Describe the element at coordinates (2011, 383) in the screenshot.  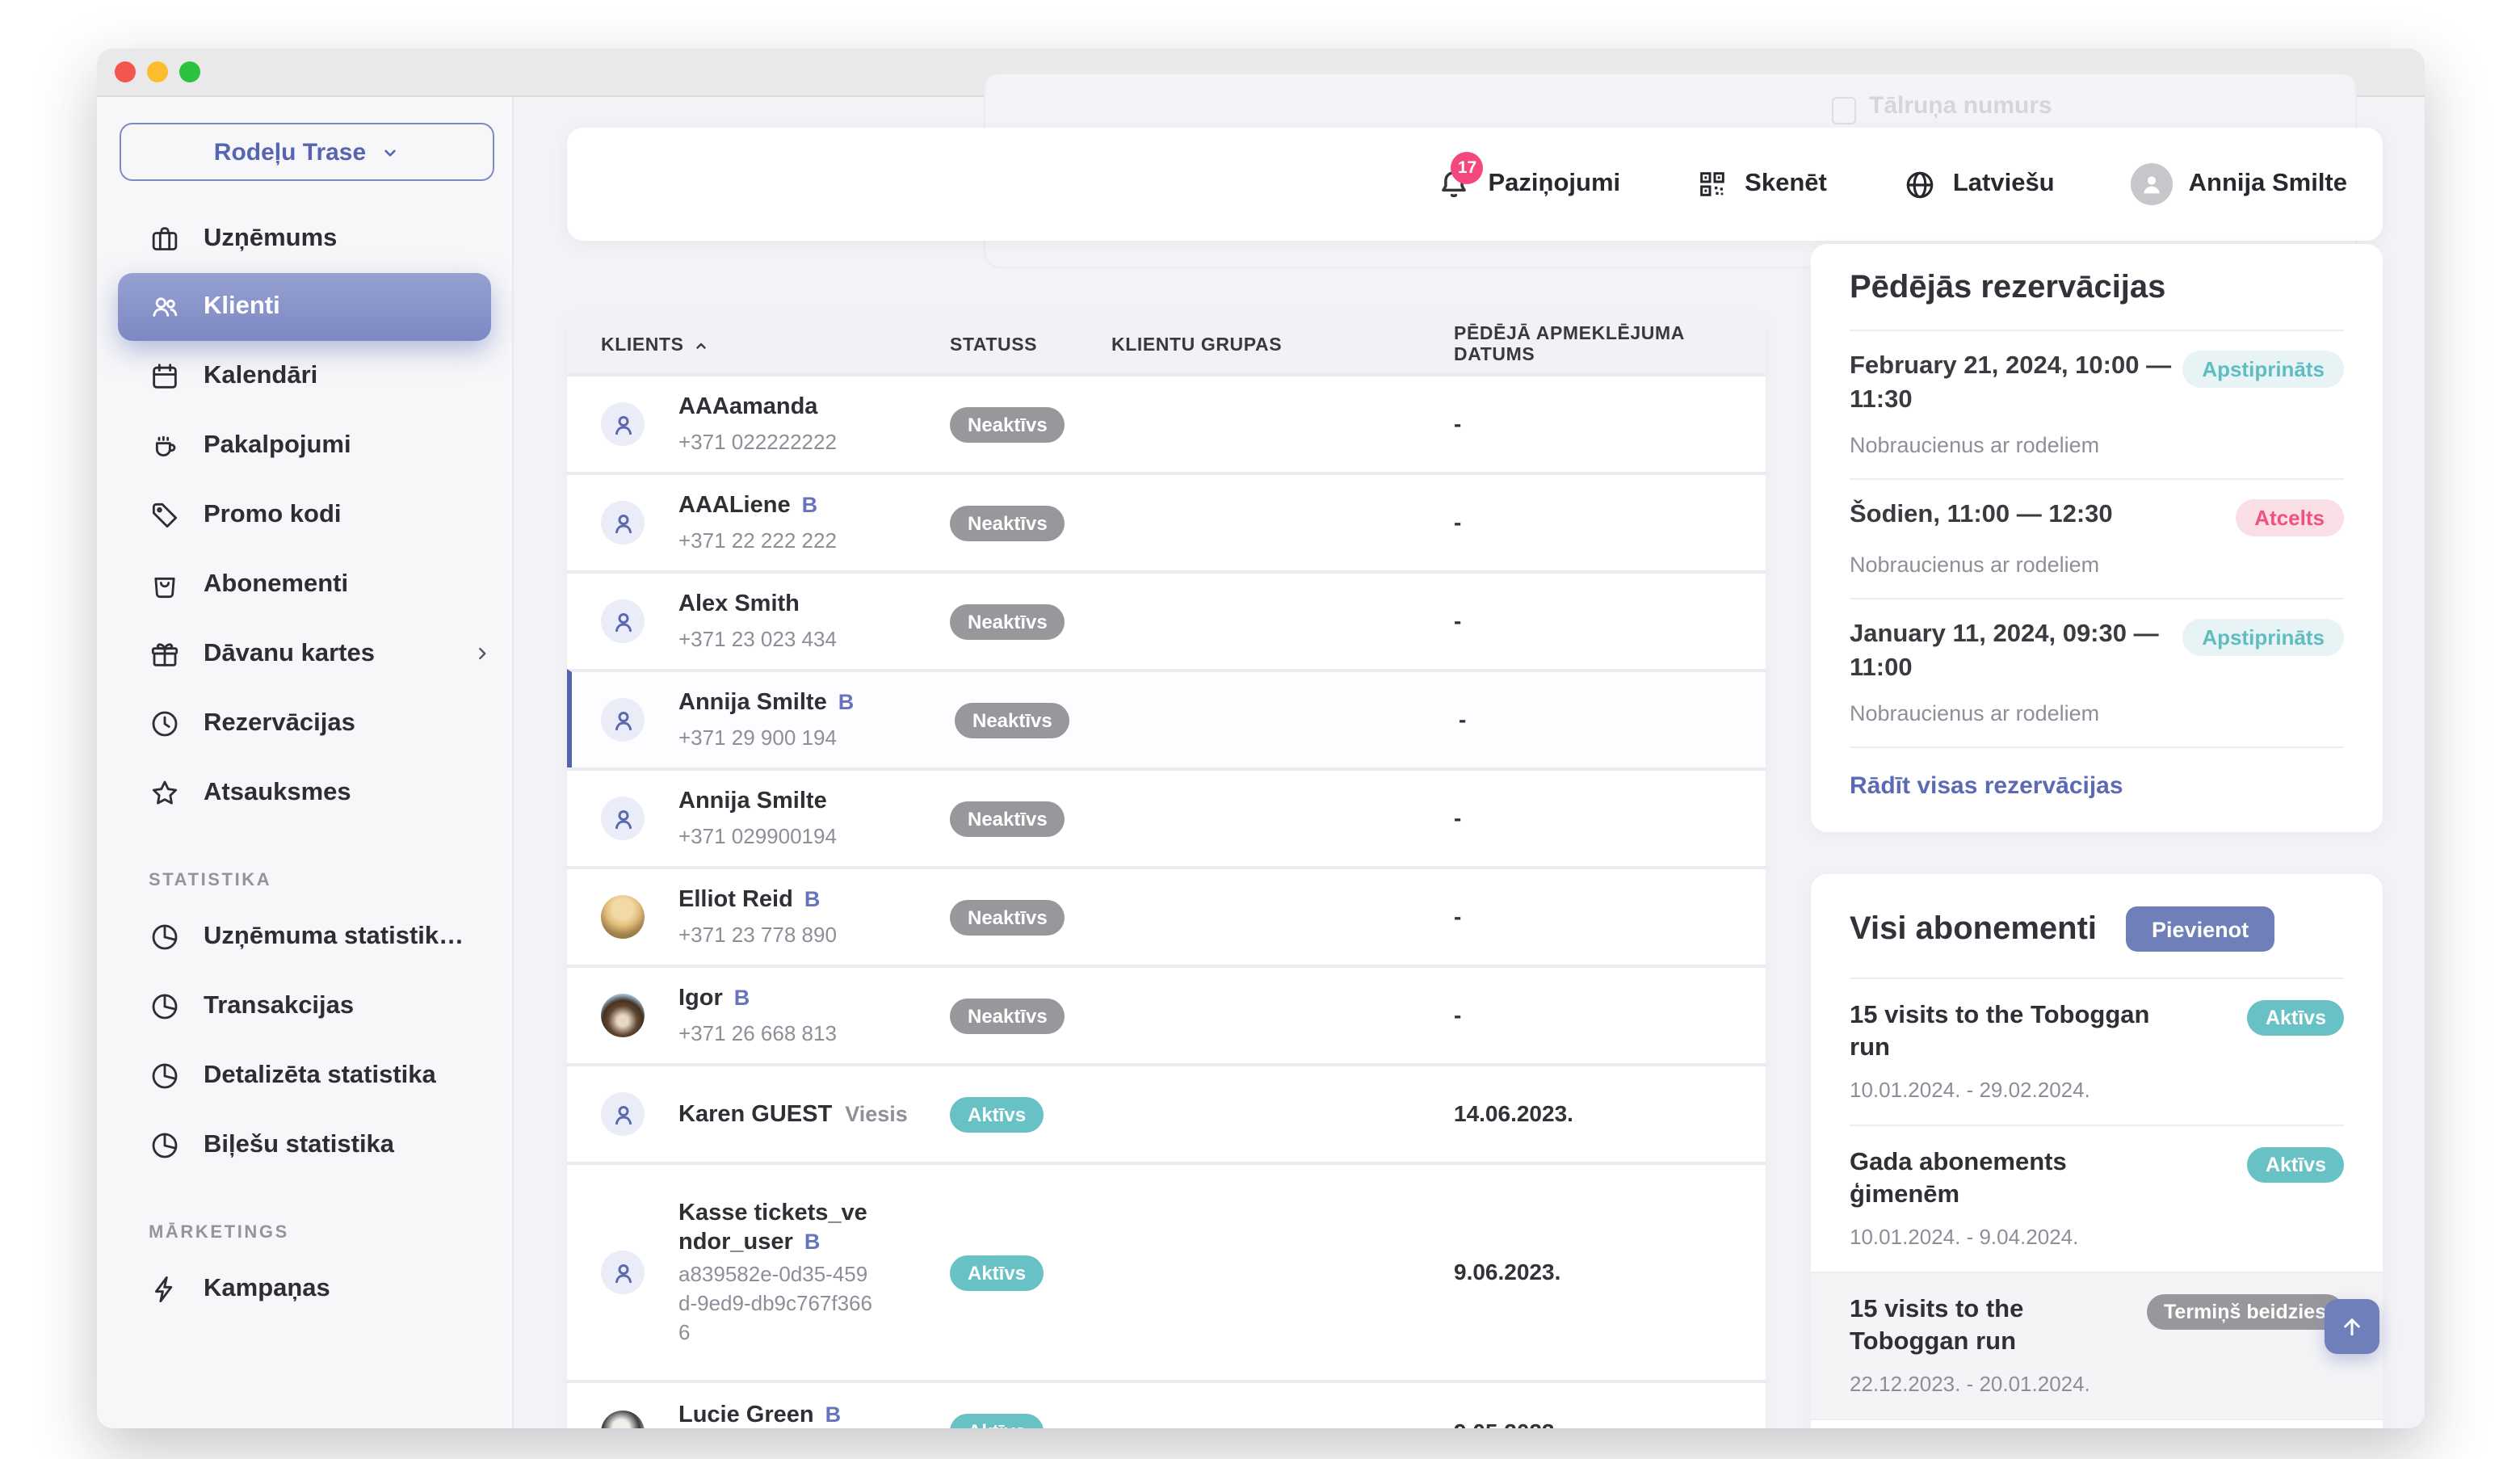
I see `reservation-datetime: February 21, 2024, 10:00 — 11:30` at that location.